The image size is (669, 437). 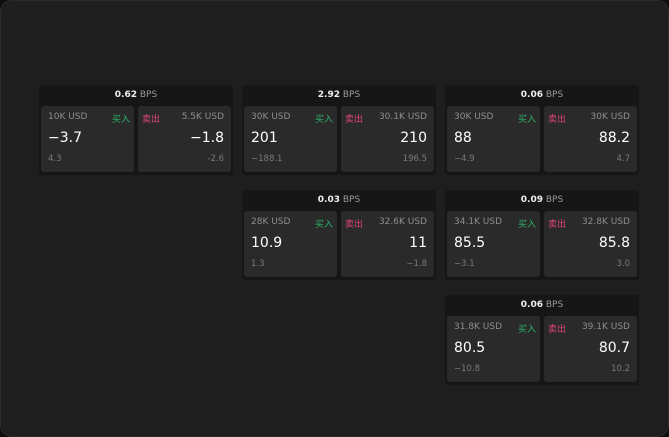 I want to click on buy-panel: 31.8K USD 买入 80.5 −10.8, so click(x=493, y=349).